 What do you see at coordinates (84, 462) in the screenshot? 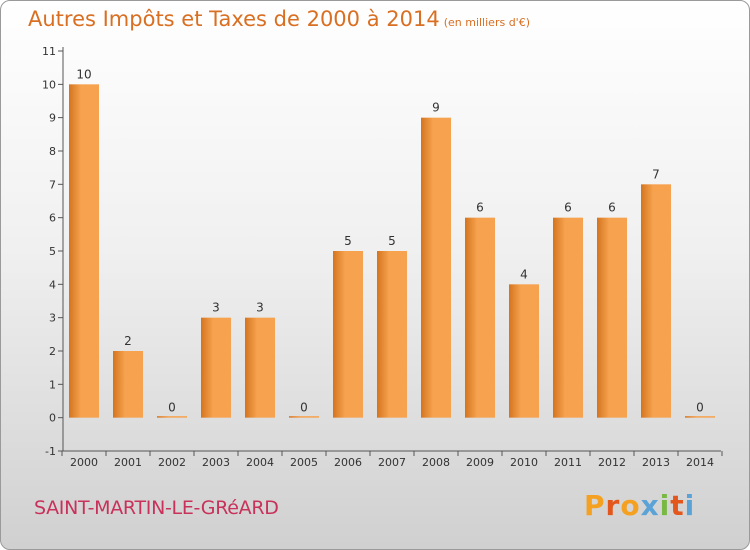
I see `x-tick-label: 2000` at bounding box center [84, 462].